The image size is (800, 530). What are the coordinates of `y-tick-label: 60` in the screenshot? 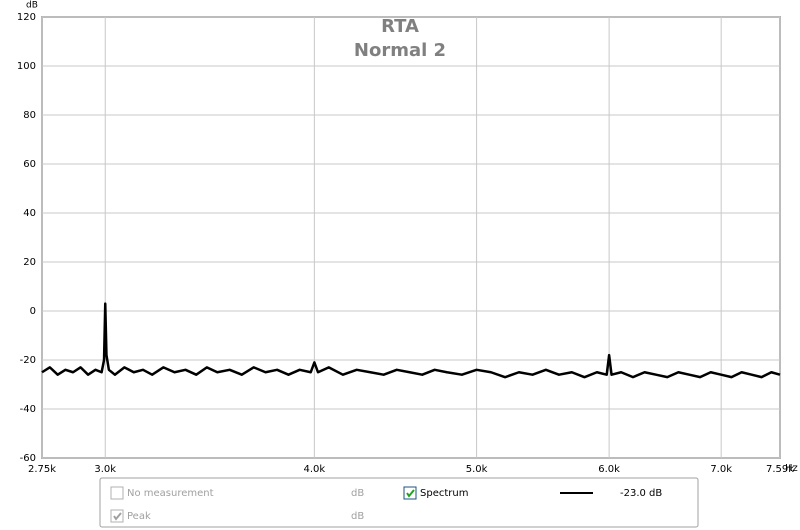 It's located at (29, 164).